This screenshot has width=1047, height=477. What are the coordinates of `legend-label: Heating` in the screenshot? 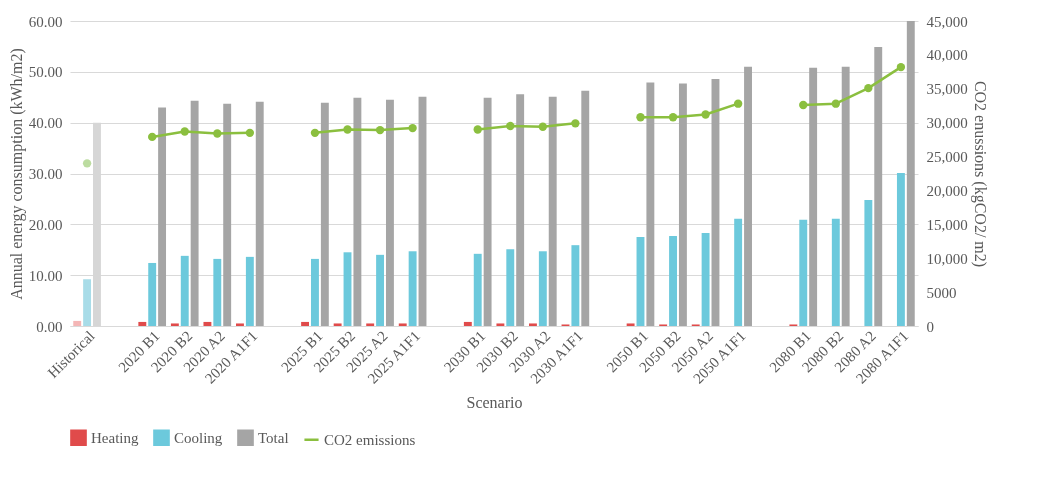 It's located at (115, 437).